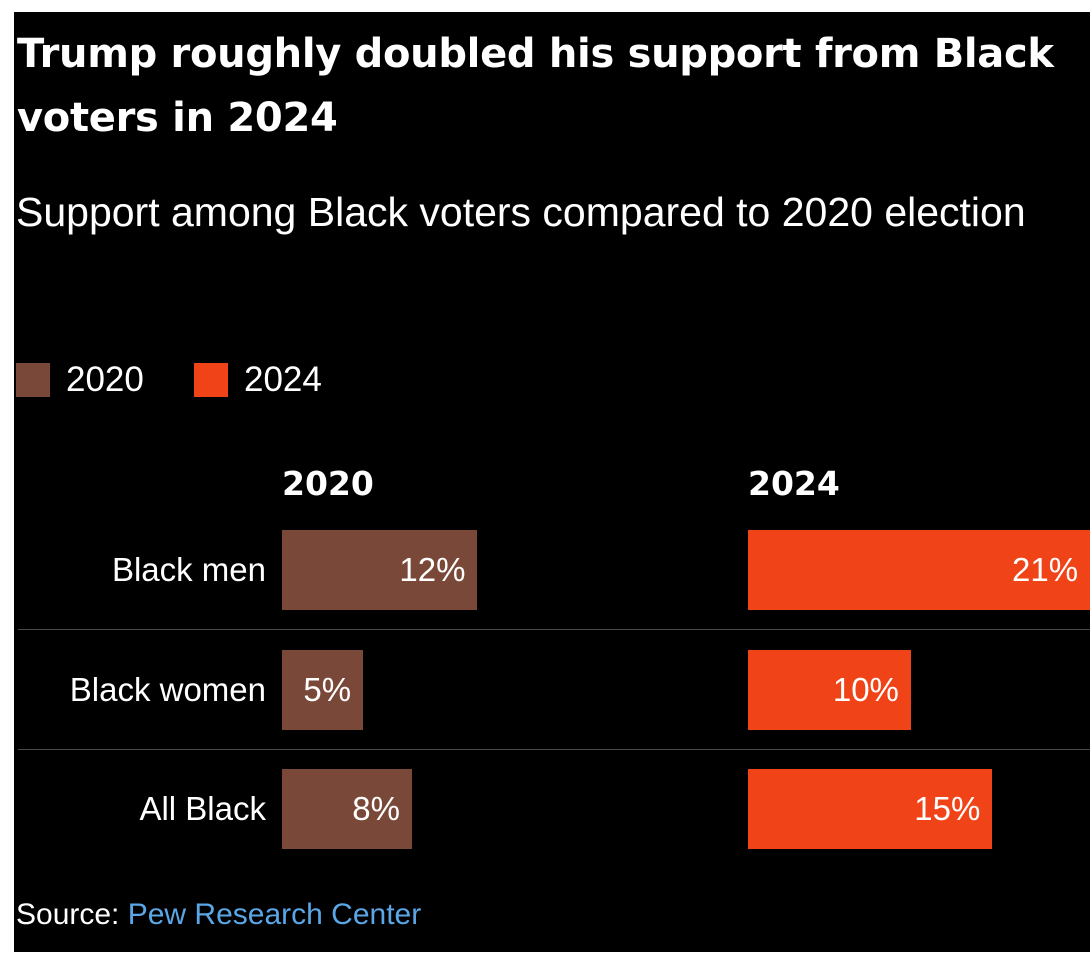 This screenshot has height=963, width=1090. What do you see at coordinates (68, 914) in the screenshot?
I see `source-prefix: Source:` at bounding box center [68, 914].